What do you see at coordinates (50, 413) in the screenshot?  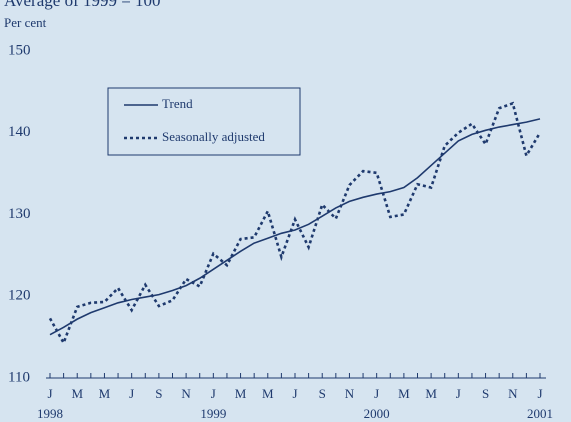 I see `year-label: 1998` at bounding box center [50, 413].